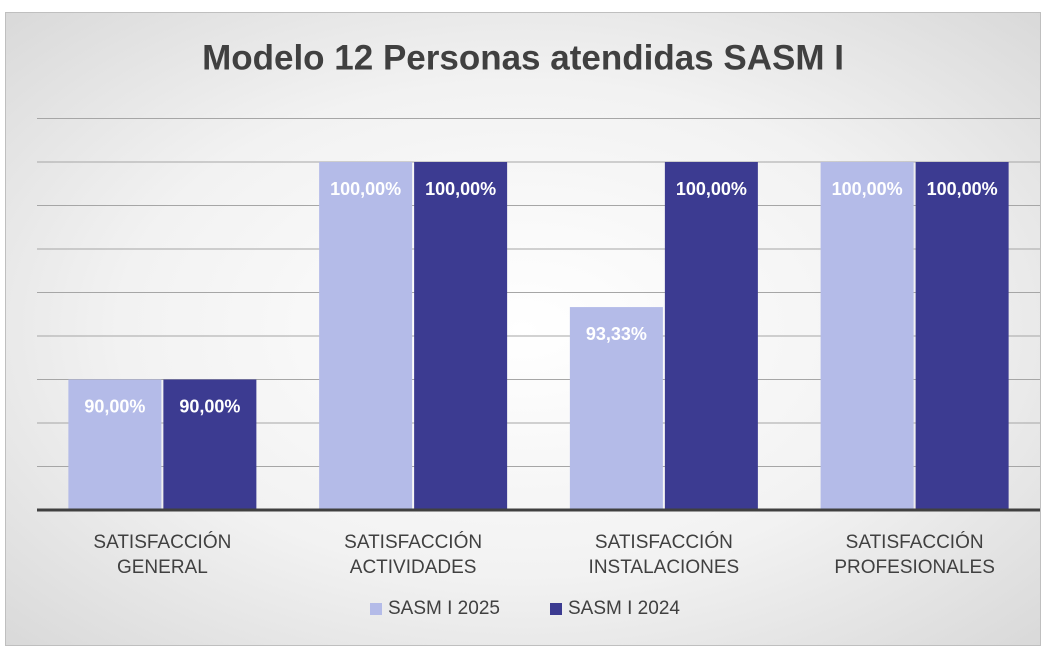 This screenshot has height=650, width=1046. What do you see at coordinates (523, 57) in the screenshot?
I see `chart-title: Modelo 12 Personas atendidas SASM I` at bounding box center [523, 57].